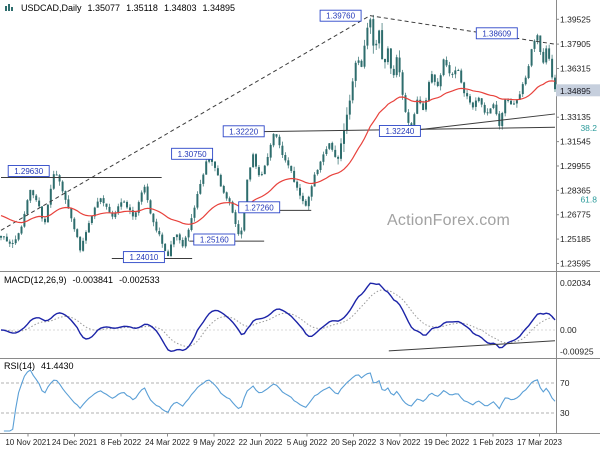 The height and width of the screenshot is (450, 600). I want to click on watermark: ActionForex.com, so click(449, 220).